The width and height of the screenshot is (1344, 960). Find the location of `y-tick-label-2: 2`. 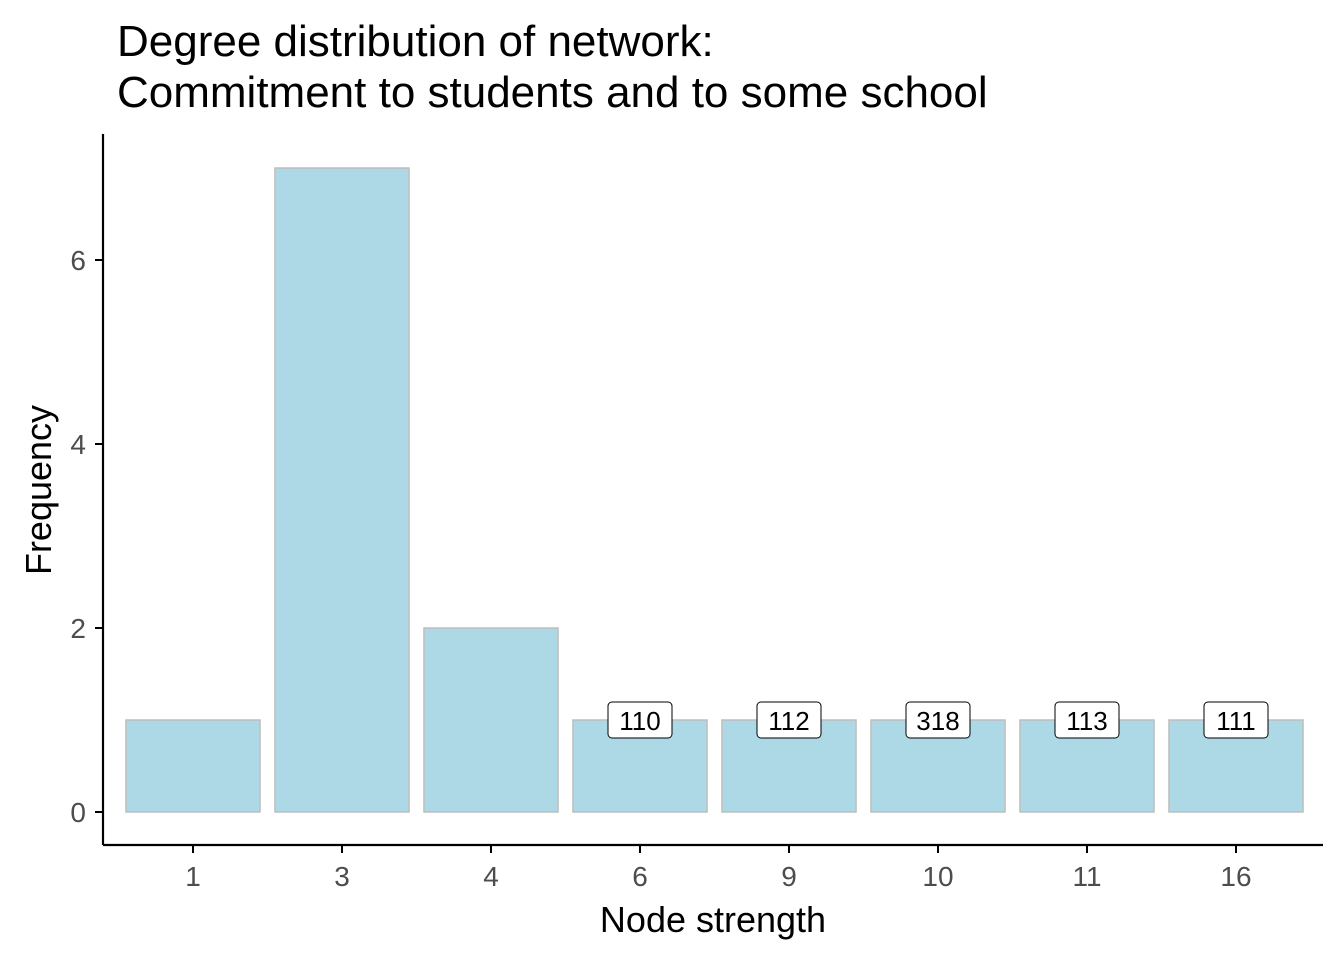

y-tick-label-2: 2 is located at coordinates (78, 628).